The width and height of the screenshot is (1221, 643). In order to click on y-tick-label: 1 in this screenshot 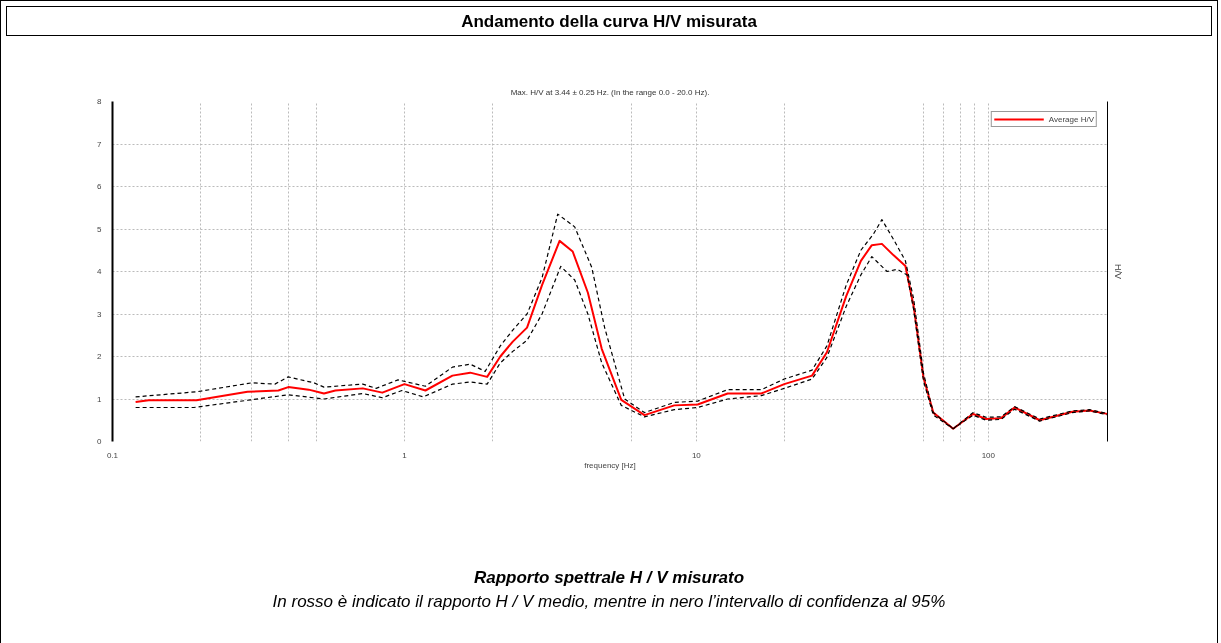, I will do `click(100, 399)`.